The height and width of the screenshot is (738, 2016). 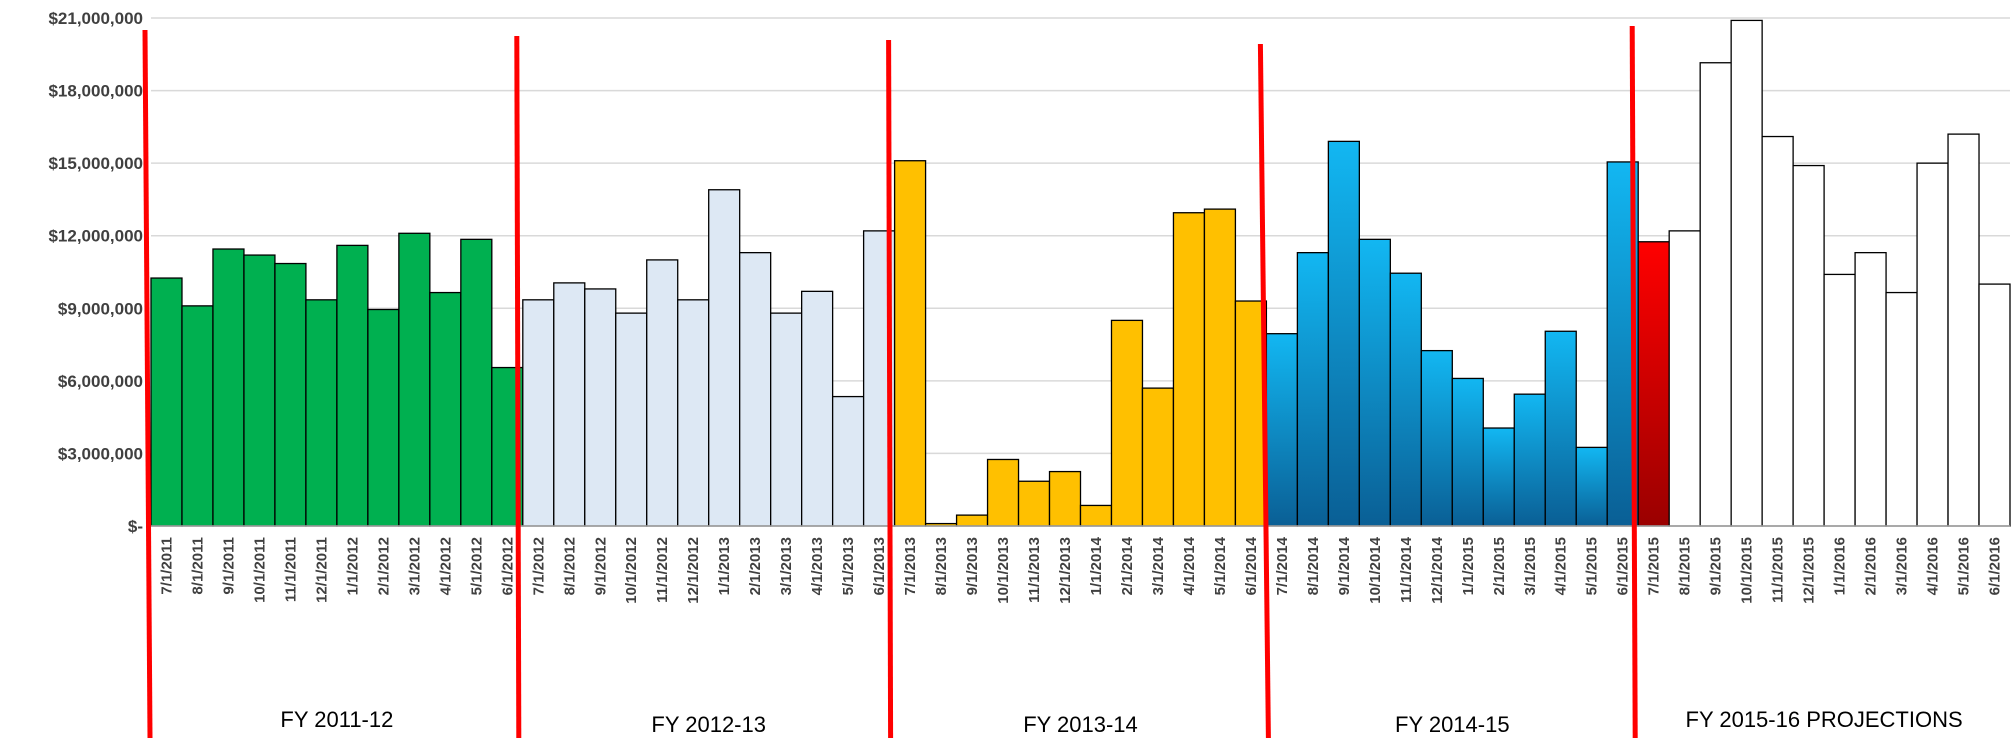 What do you see at coordinates (1995, 566) in the screenshot?
I see `x-tick-label: 6/1/2016` at bounding box center [1995, 566].